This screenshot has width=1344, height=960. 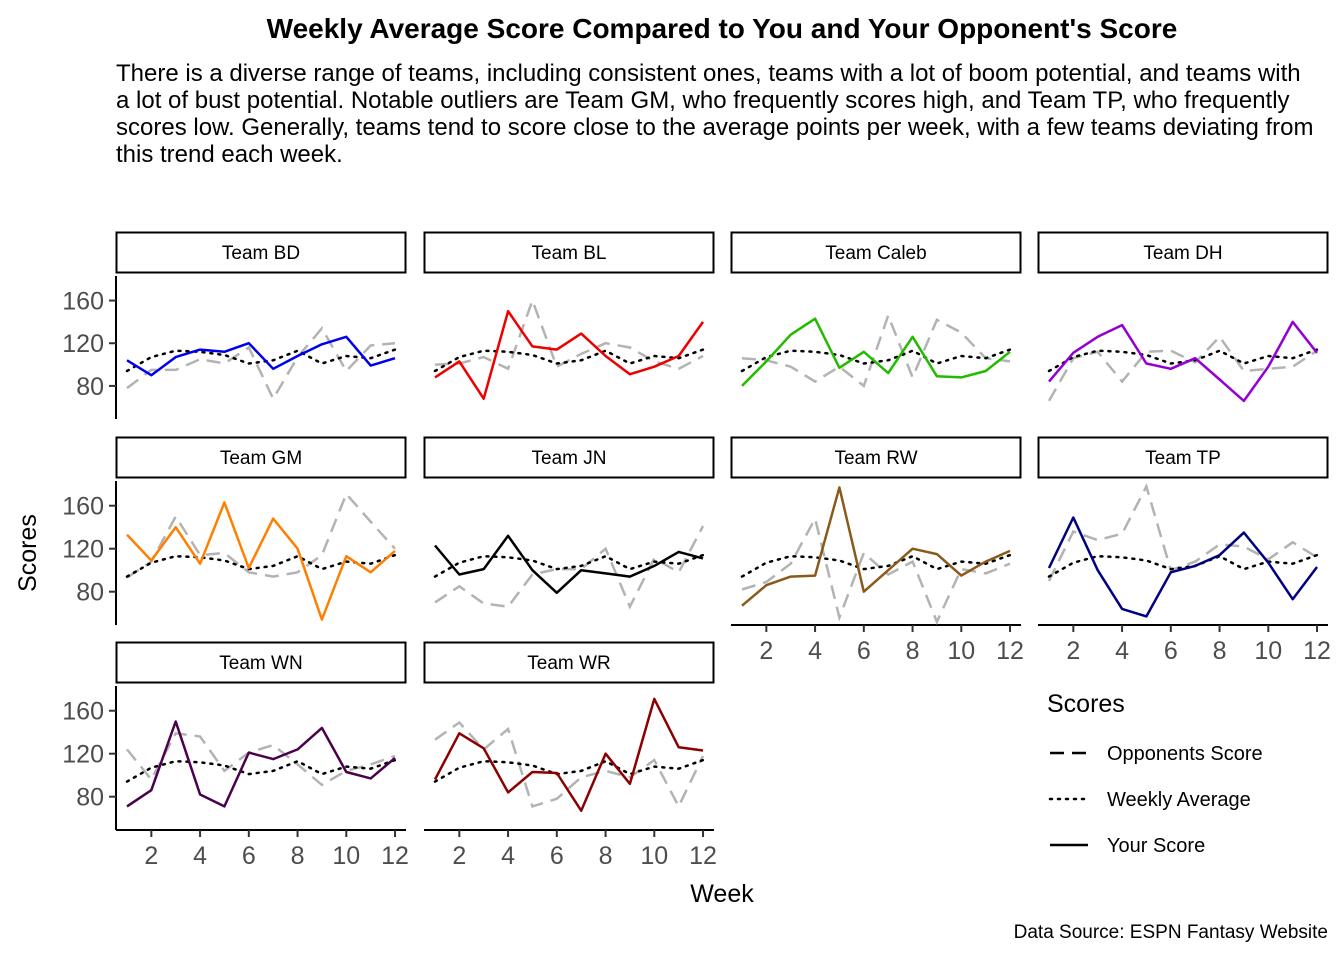 What do you see at coordinates (1170, 932) in the screenshot?
I see `data-source-caption: Data Source: ESPN Fantasy Website` at bounding box center [1170, 932].